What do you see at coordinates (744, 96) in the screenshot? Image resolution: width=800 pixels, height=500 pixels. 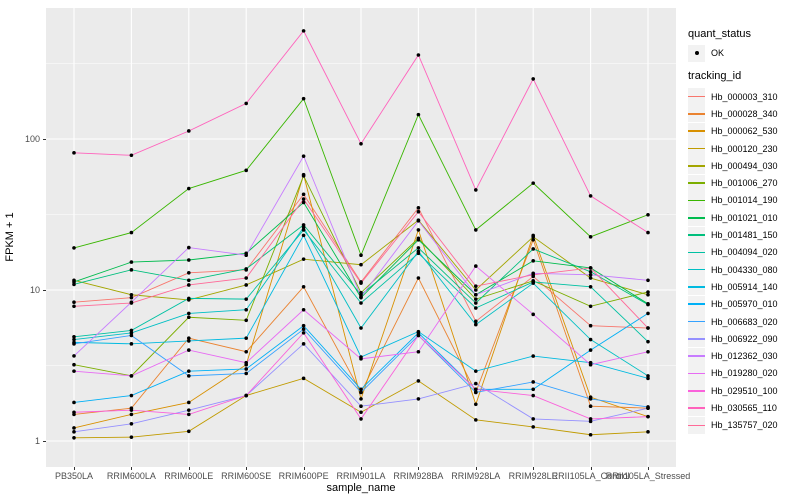 I see `legend-item-label: Hb_000003_310` at bounding box center [744, 96].